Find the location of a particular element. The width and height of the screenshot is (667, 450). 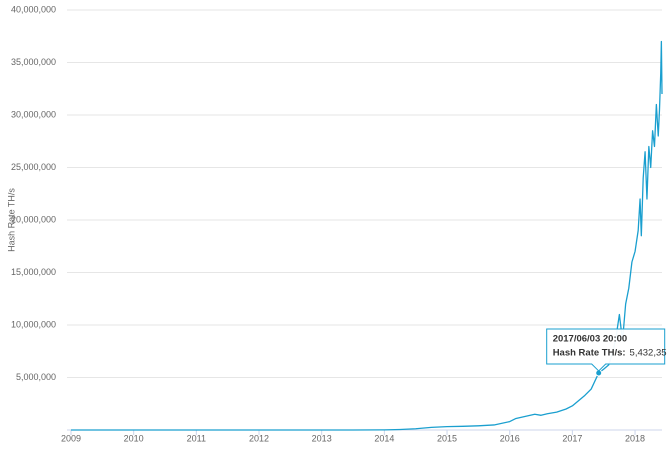

tooltip-box is located at coordinates (606, 350).